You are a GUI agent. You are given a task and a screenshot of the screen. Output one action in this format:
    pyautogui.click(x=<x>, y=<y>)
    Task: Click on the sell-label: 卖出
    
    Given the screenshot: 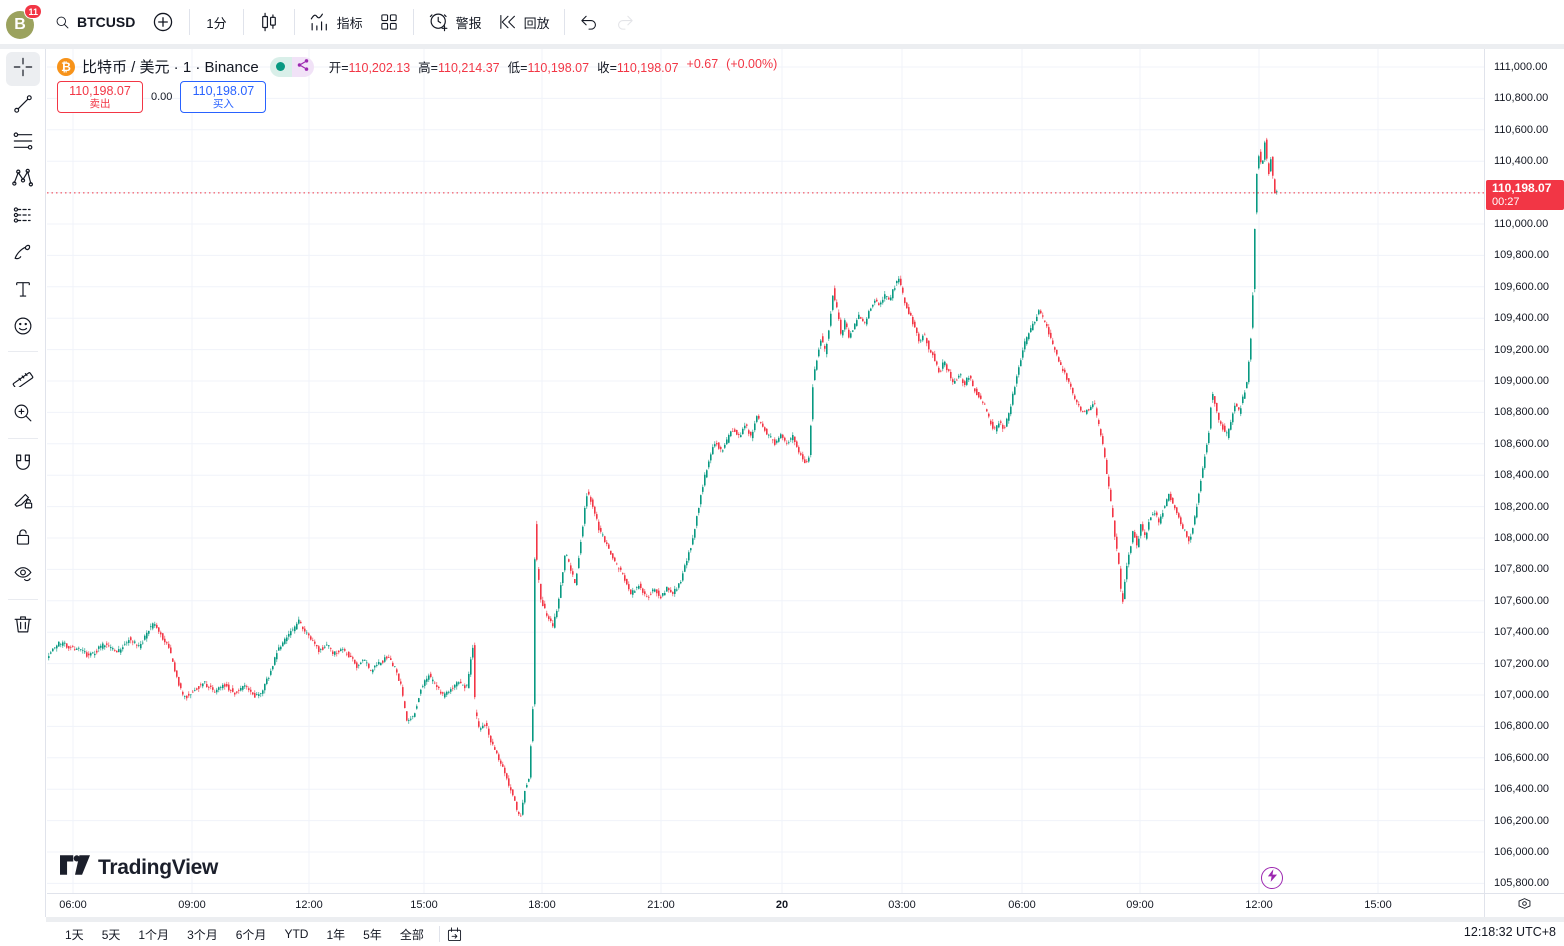 What is the action you would take?
    pyautogui.click(x=100, y=103)
    